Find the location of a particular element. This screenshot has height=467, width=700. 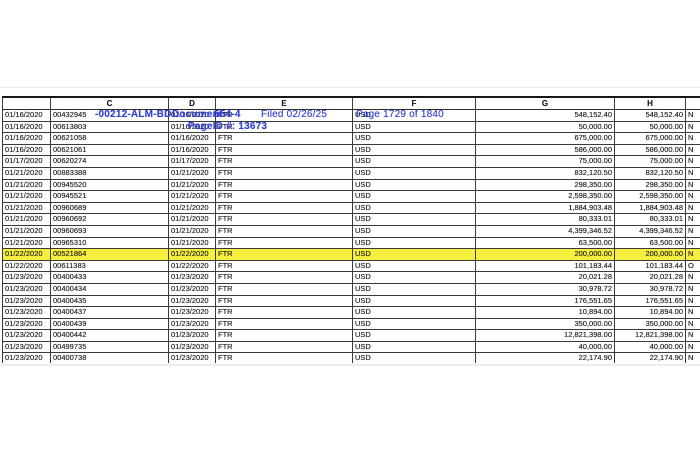

cell-transaction-id: 00400437 is located at coordinates (110, 312).